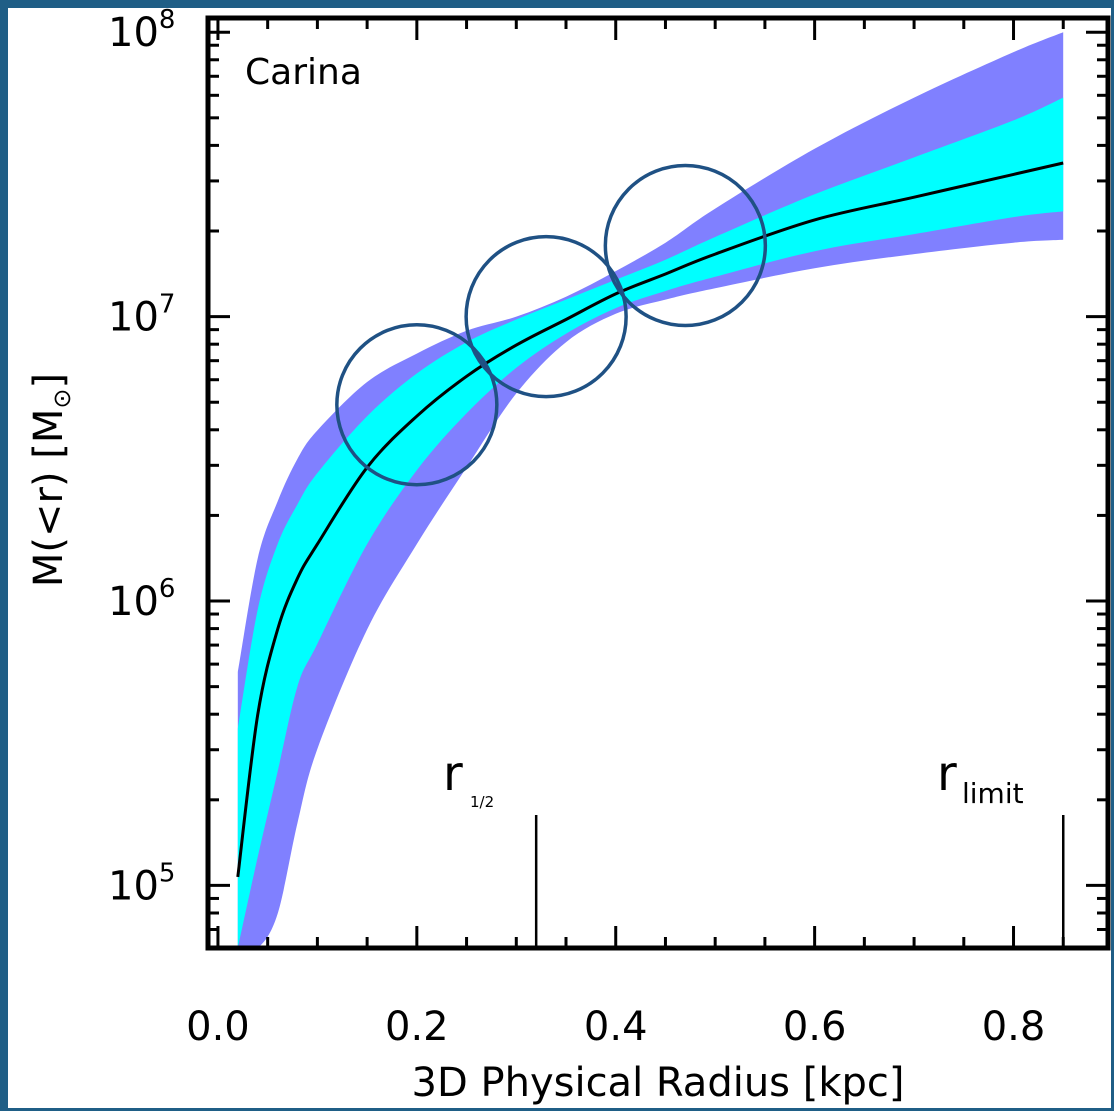 The width and height of the screenshot is (1114, 1111). What do you see at coordinates (62, 398) in the screenshot?
I see `sun-symbol: ⊙` at bounding box center [62, 398].